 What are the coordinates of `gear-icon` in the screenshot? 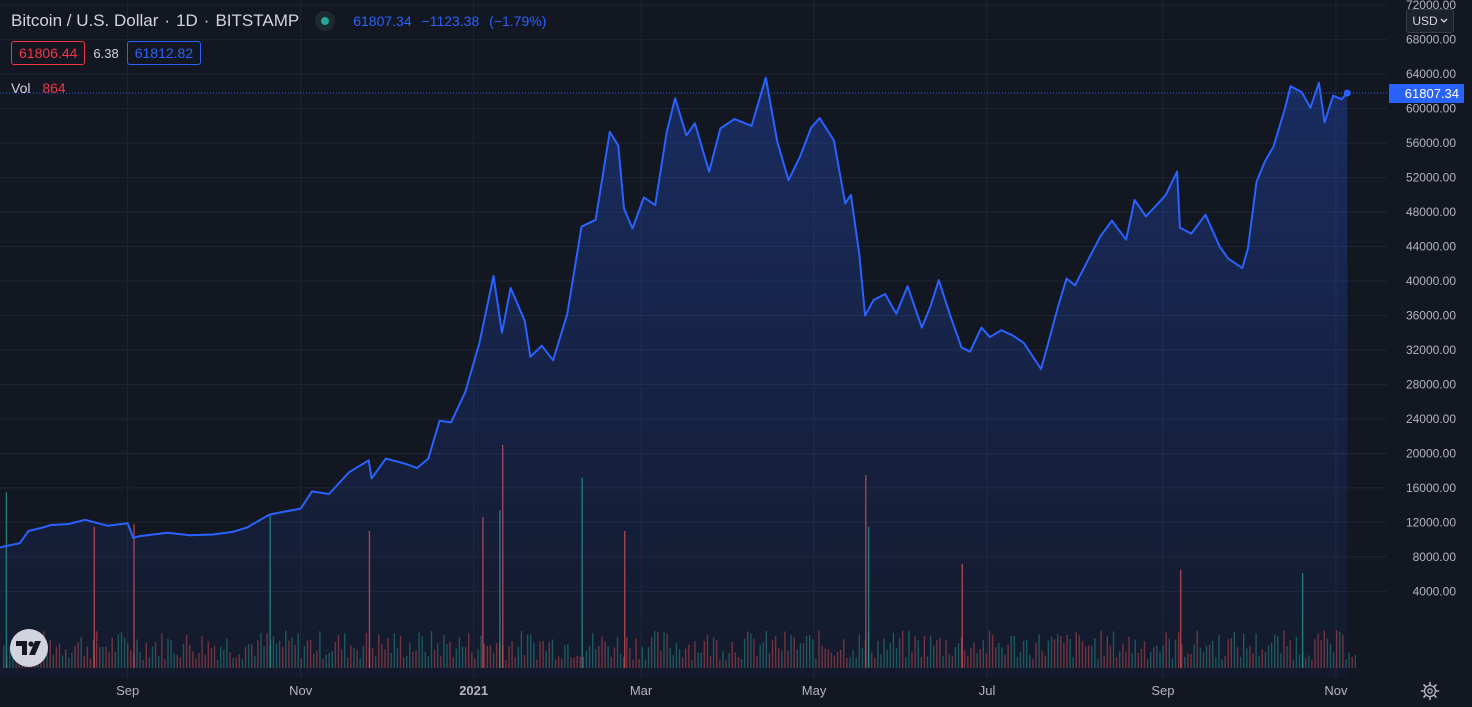 It's located at (1430, 691).